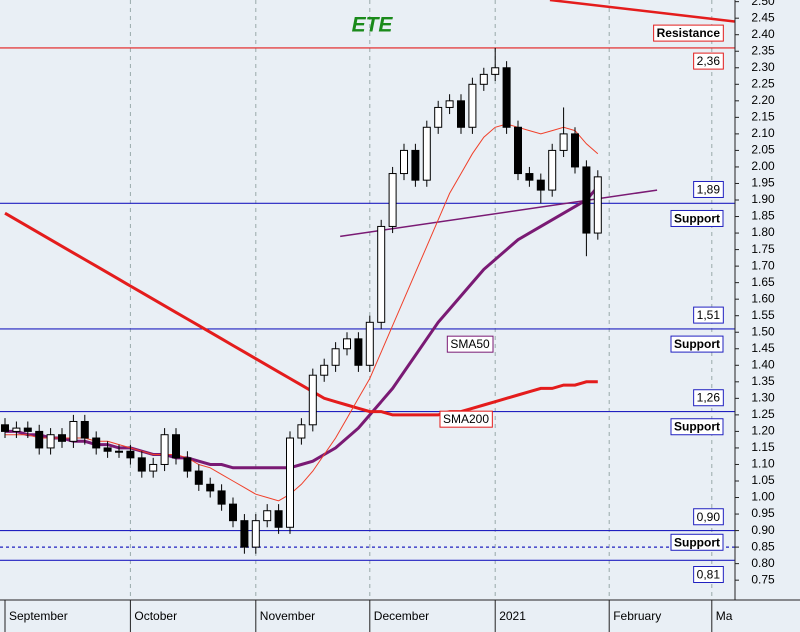  Describe the element at coordinates (724, 616) in the screenshot. I see `x-tick-label: Ma` at that location.